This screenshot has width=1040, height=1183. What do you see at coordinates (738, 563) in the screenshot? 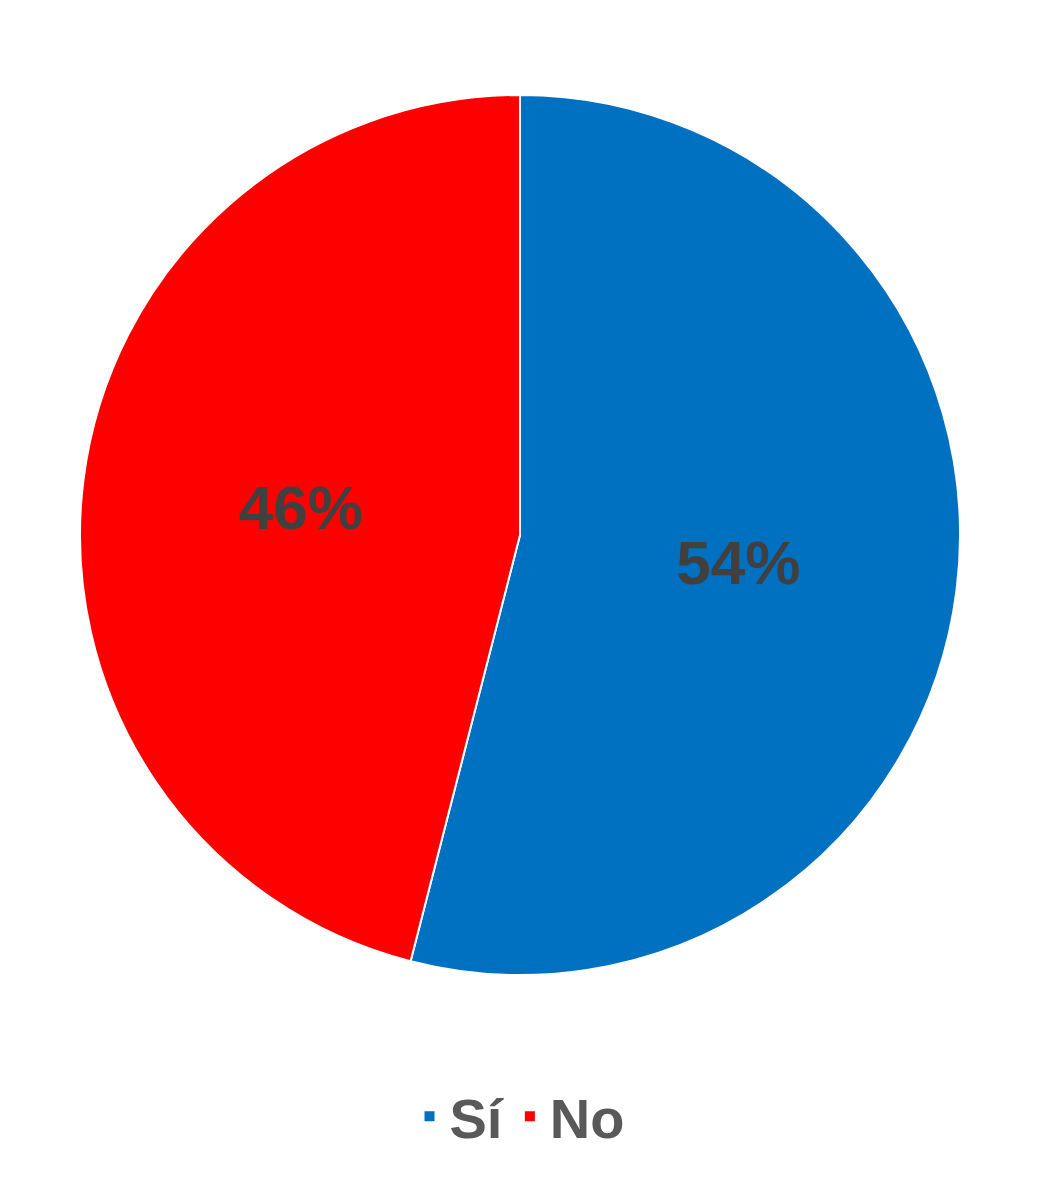
I see `data-label: 54%` at bounding box center [738, 563].